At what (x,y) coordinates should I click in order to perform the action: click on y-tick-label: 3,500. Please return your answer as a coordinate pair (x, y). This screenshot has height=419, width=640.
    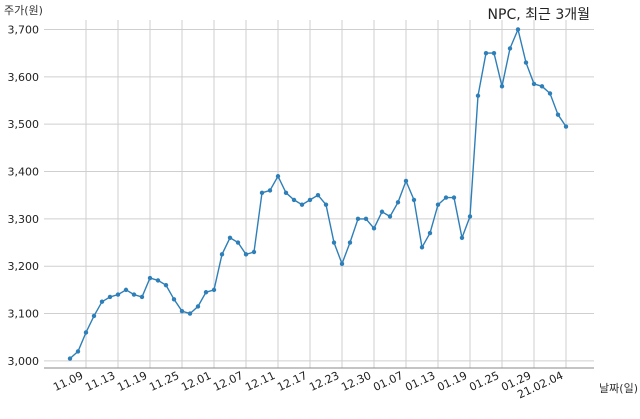
    Looking at the image, I should click on (24, 124).